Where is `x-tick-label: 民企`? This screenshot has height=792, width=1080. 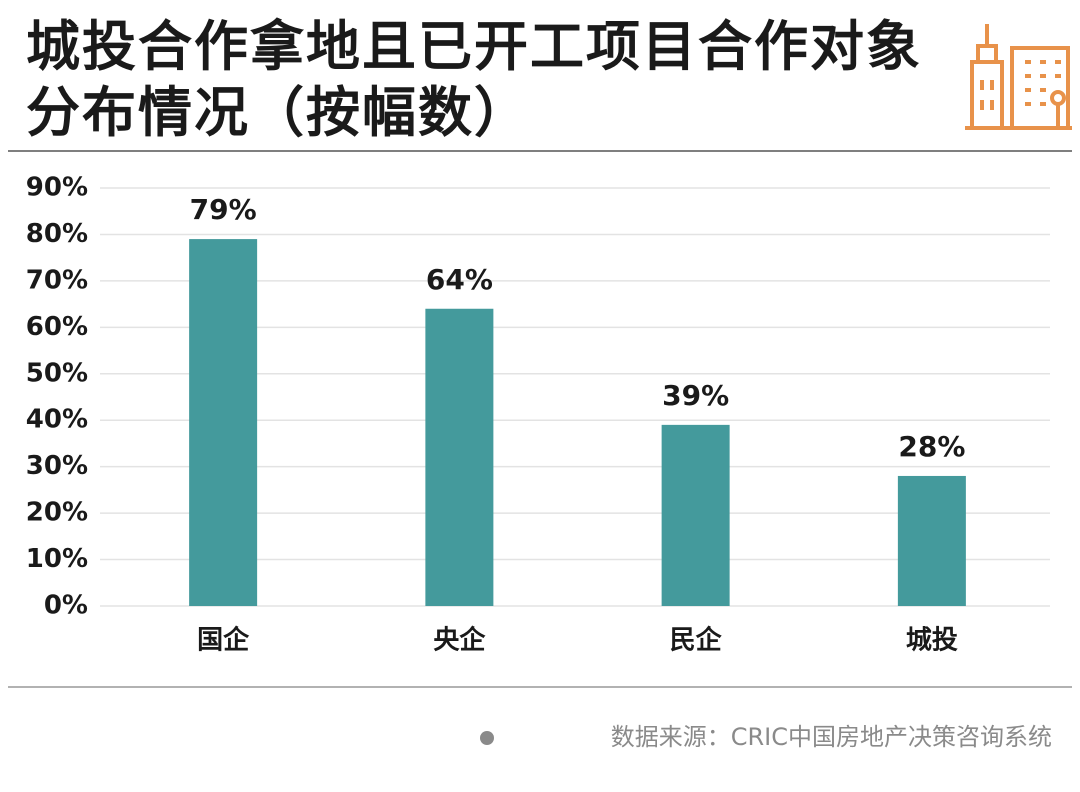
x-tick-label: 民企 is located at coordinates (696, 640).